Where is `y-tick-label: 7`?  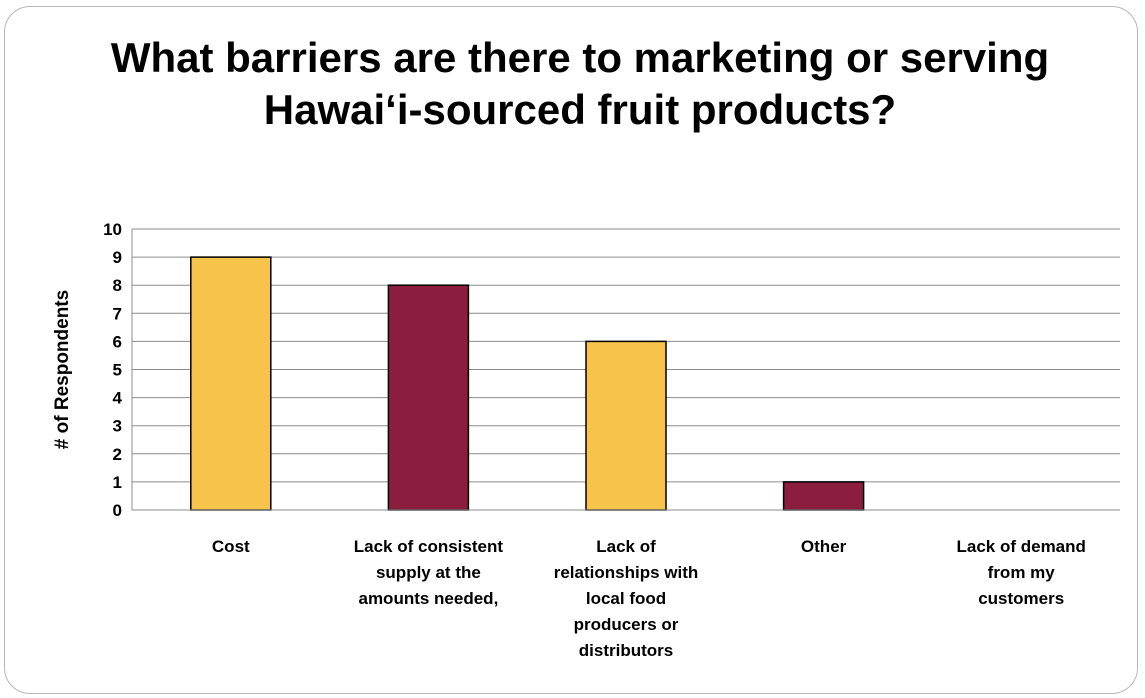
y-tick-label: 7 is located at coordinates (117, 313).